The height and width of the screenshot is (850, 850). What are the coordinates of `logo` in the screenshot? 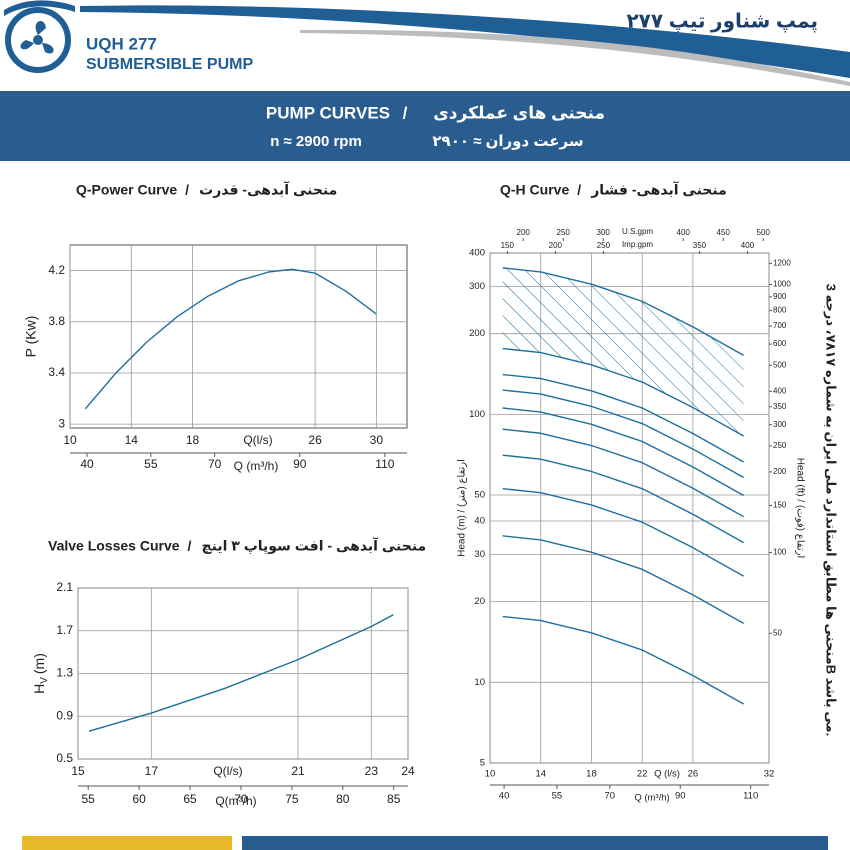 It's located at (39, 36).